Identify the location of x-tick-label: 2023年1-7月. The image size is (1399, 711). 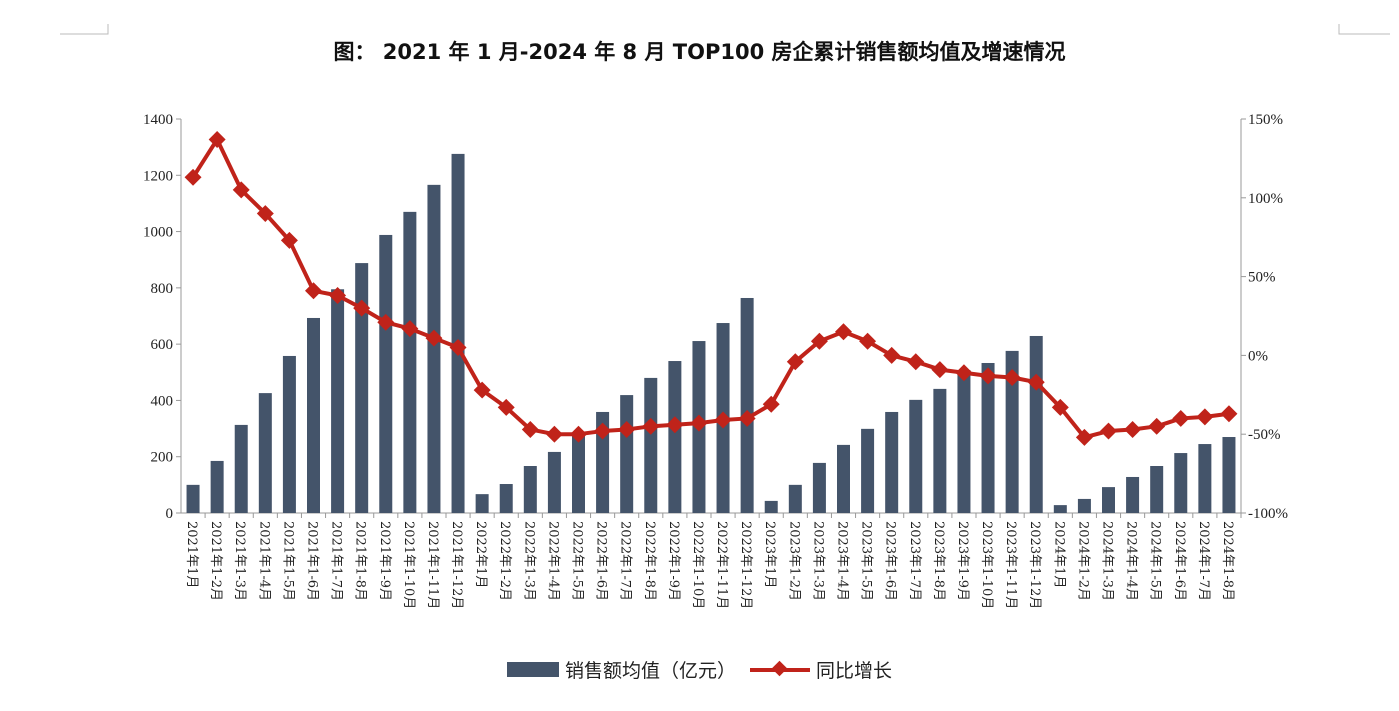
(914, 561).